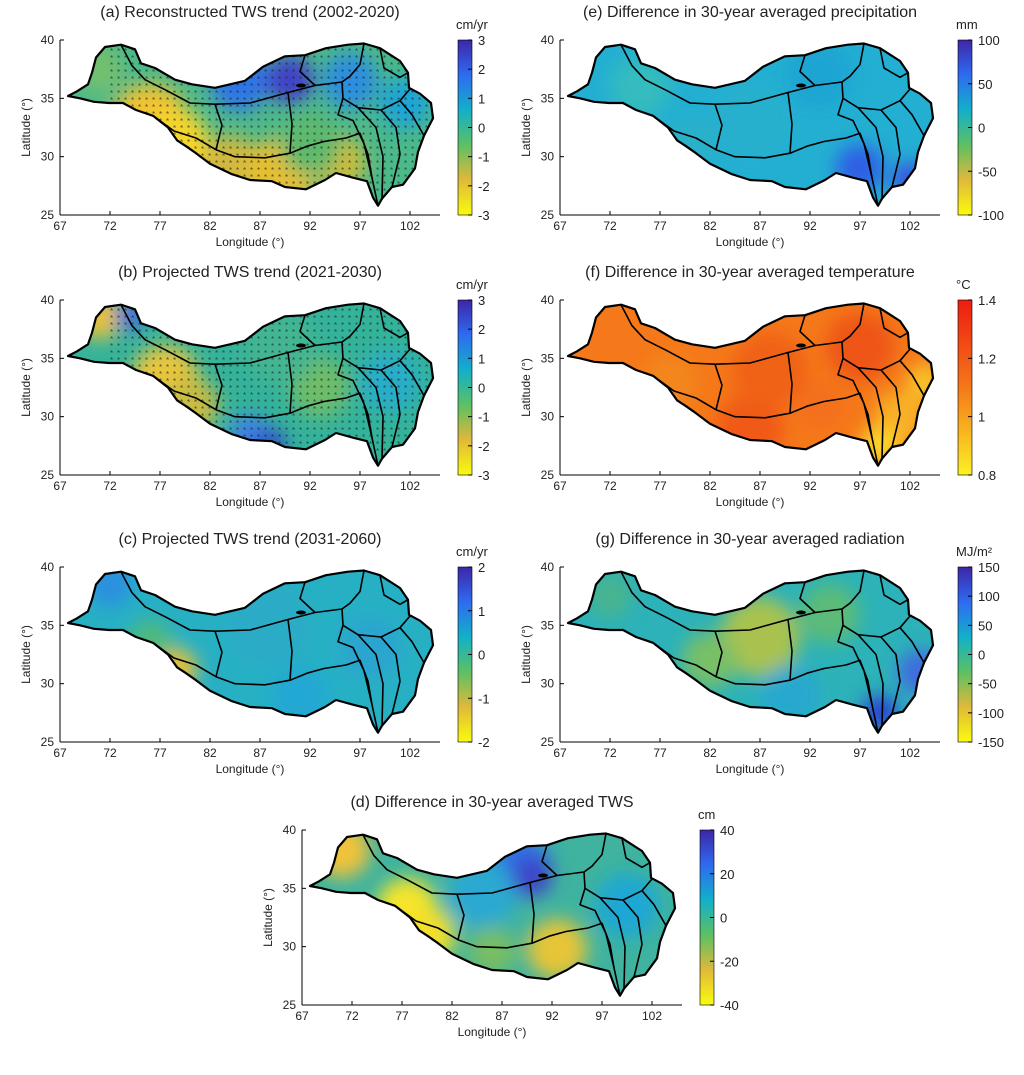 The image size is (1024, 1075). What do you see at coordinates (718, 910) in the screenshot?
I see `colorbar: 40 20 0 -20 -40 cm` at bounding box center [718, 910].